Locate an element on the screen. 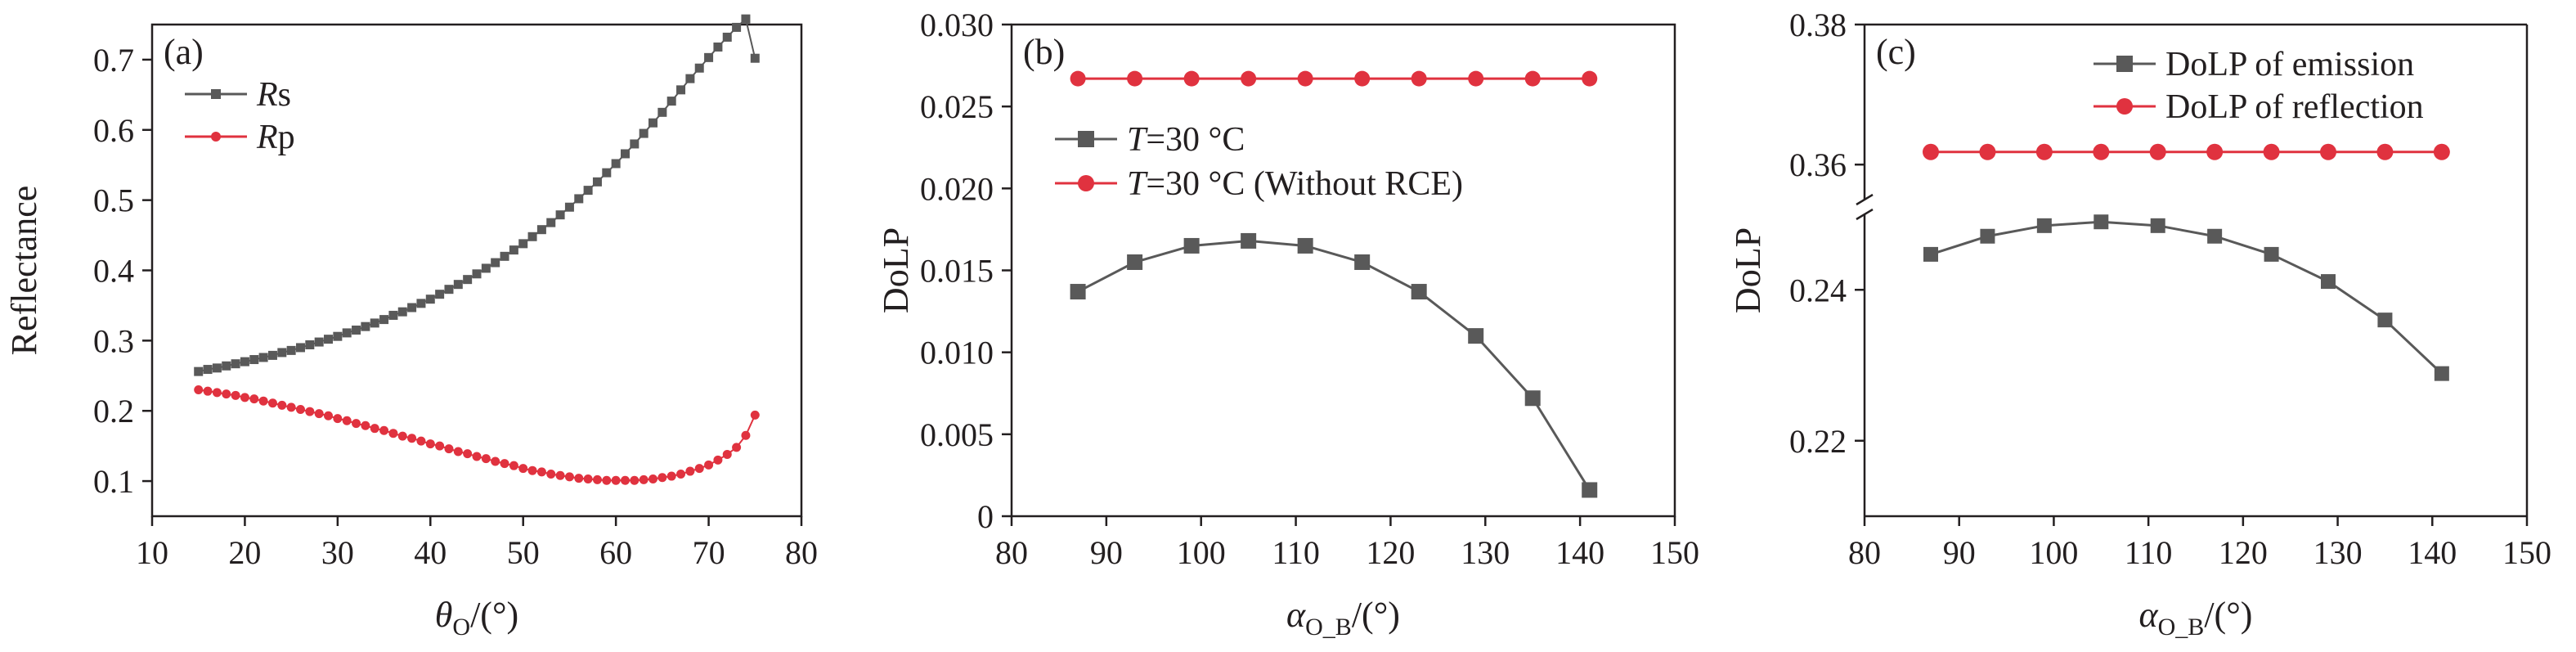 This screenshot has height=652, width=2576. y-tick-label: 0.3 is located at coordinates (114, 340).